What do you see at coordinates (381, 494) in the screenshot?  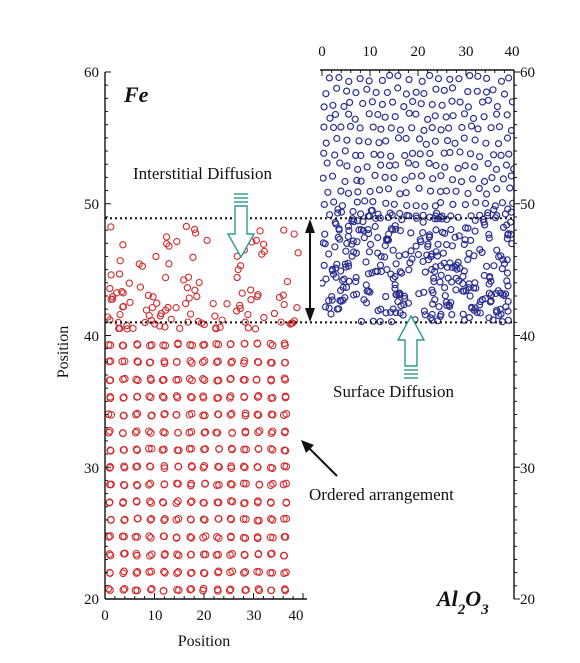 I see `ordered-arrangement-label: Ordered arrangement` at bounding box center [381, 494].